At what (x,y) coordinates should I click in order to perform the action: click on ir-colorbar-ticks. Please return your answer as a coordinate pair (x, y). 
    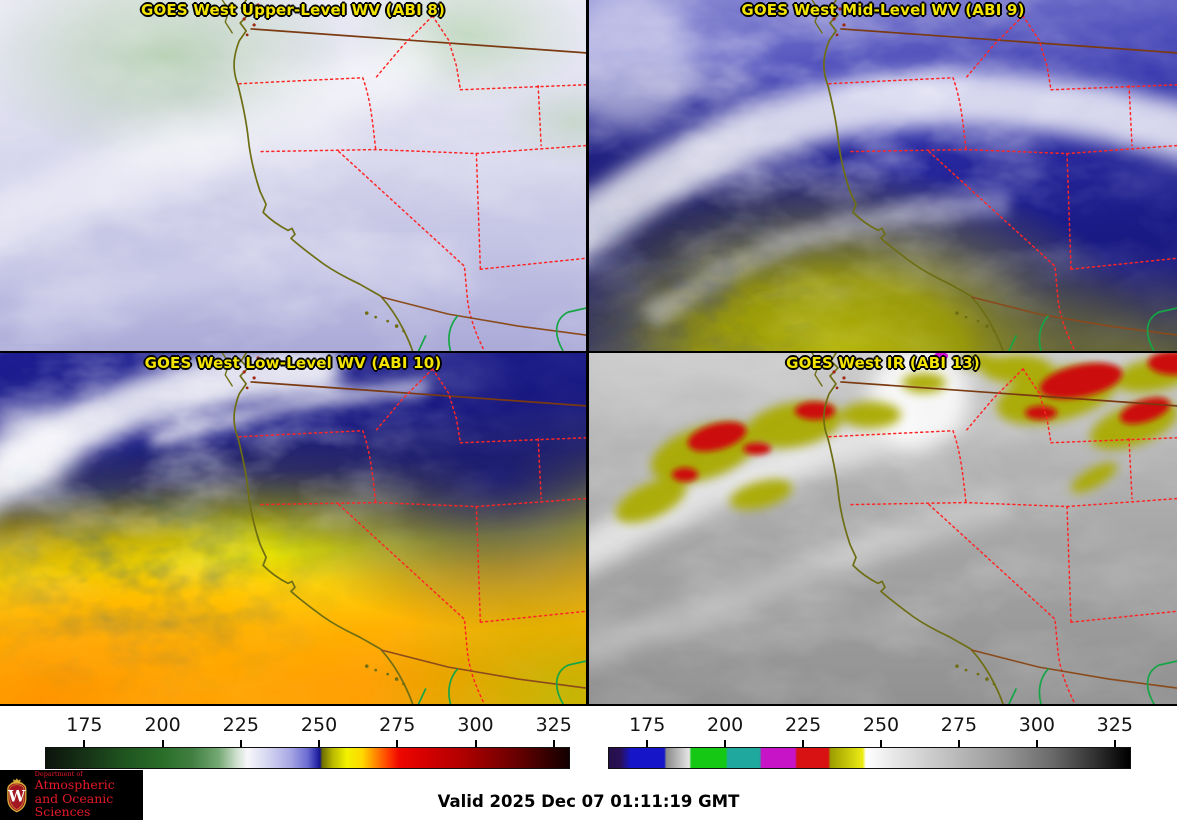
    Looking at the image, I should click on (869, 743).